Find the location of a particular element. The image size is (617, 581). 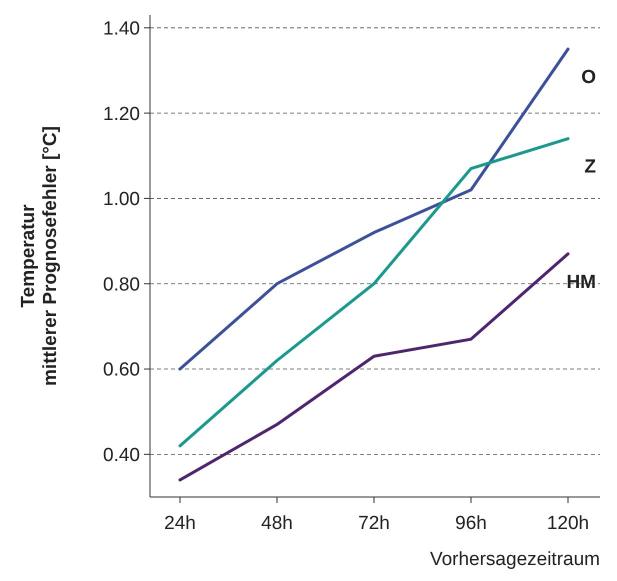

x-axis-title: Vorhersagezeitraum is located at coordinates (515, 559).